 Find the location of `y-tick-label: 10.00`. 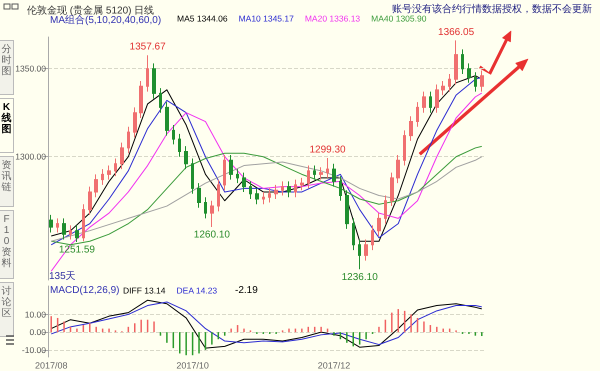

y-tick-label: 10.00 is located at coordinates (35, 314).